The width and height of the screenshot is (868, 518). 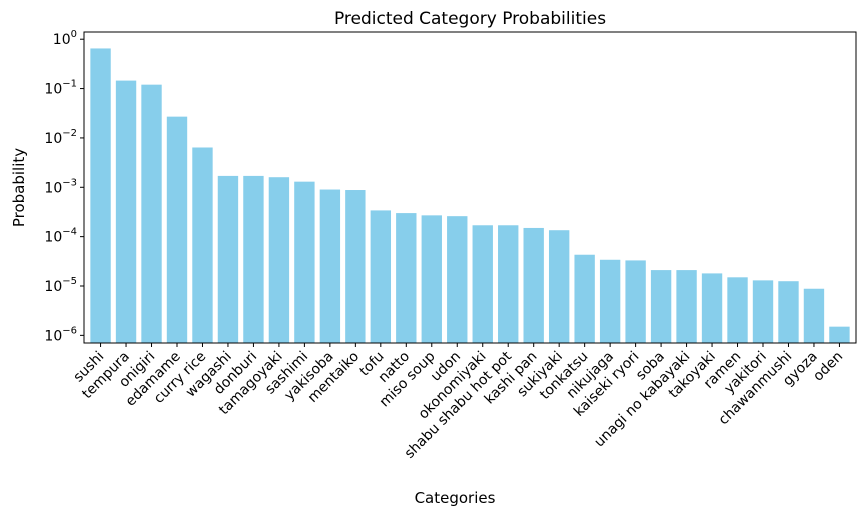 I want to click on y-tick-label: 10⁻¹, so click(x=60, y=88).